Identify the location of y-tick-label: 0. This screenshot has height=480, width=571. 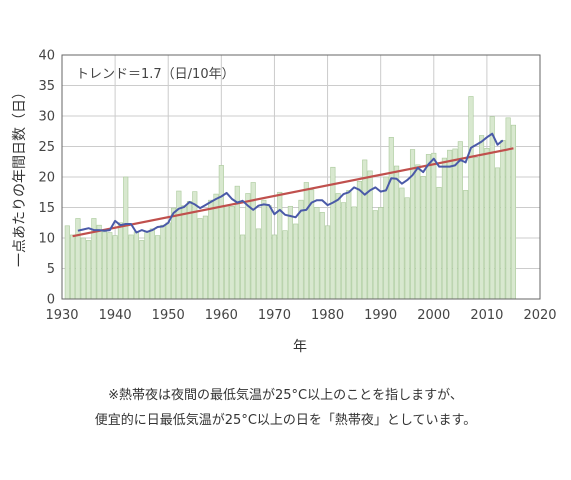
(51, 300).